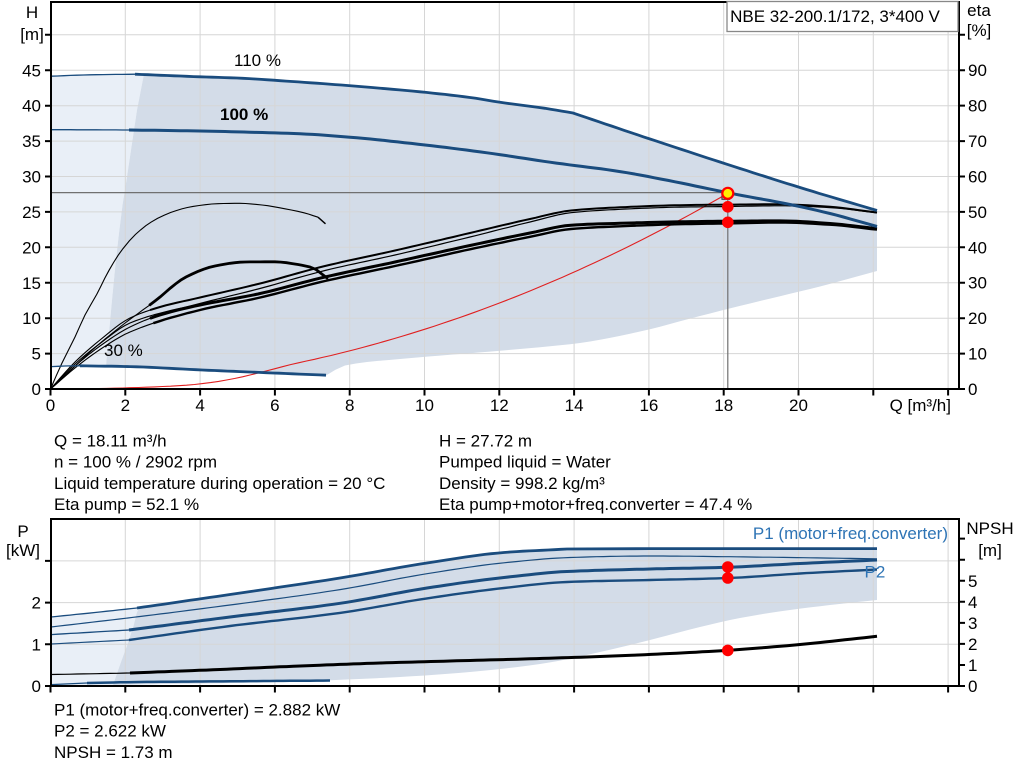  What do you see at coordinates (972, 623) in the screenshot?
I see `svg-text: 3` at bounding box center [972, 623].